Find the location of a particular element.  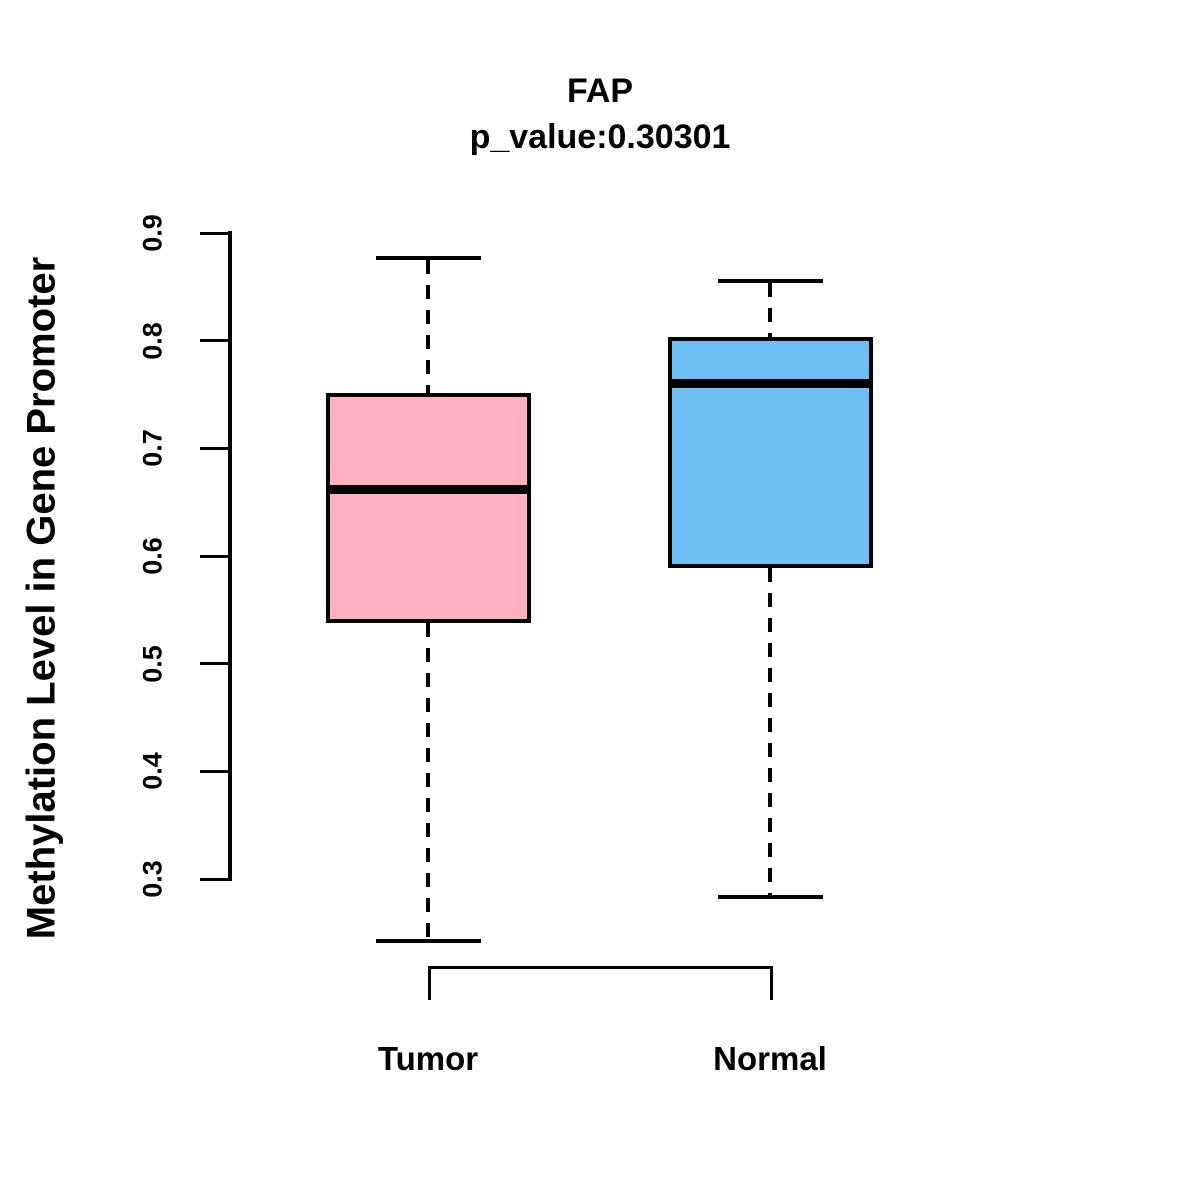

normal-lower-whisker is located at coordinates (770, 731).